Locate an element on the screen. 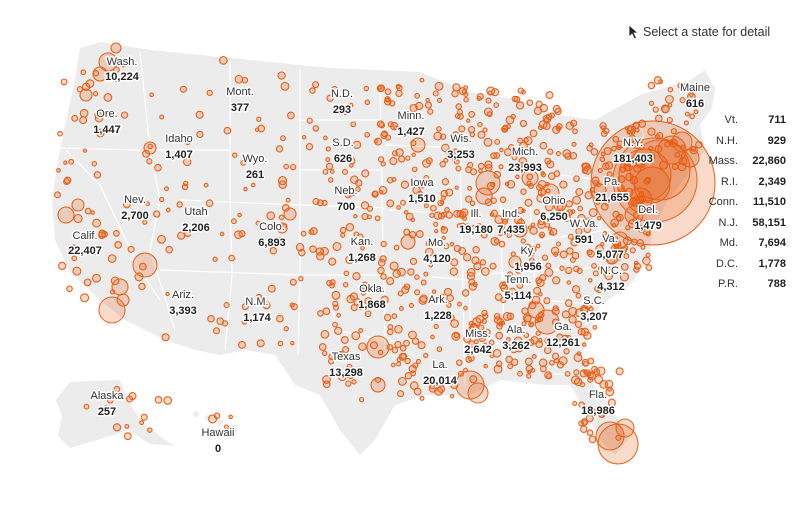 The image size is (807, 513). ne-row-ri: R.I. 2,349 is located at coordinates (743, 182).